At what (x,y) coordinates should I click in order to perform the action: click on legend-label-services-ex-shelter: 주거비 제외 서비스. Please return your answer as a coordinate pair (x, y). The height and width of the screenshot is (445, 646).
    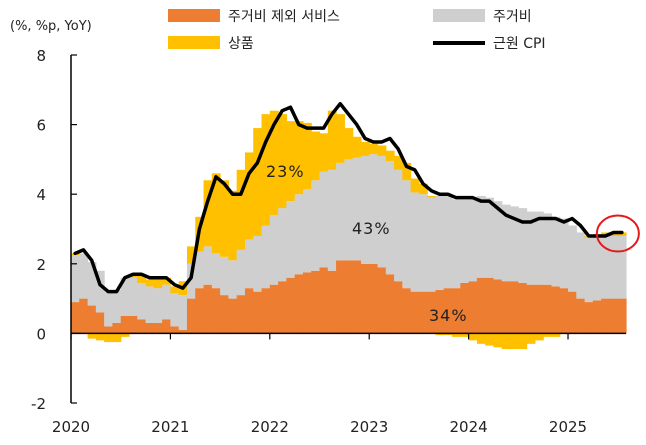
    Looking at the image, I should click on (284, 17).